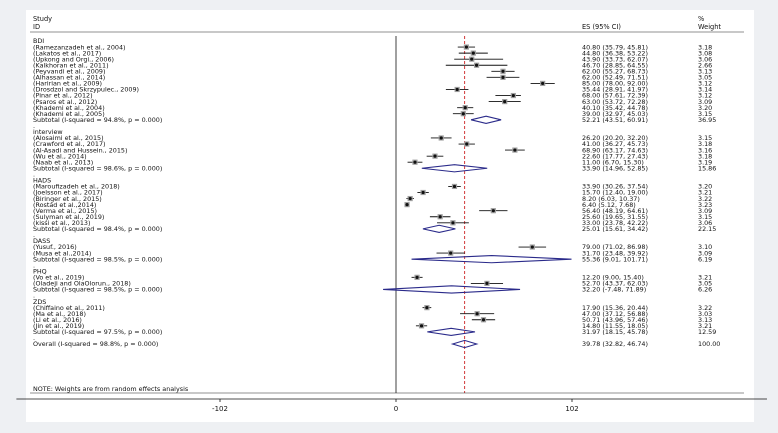  I want to click on study-label: (Rostad et al.,2014), so click(64, 205).